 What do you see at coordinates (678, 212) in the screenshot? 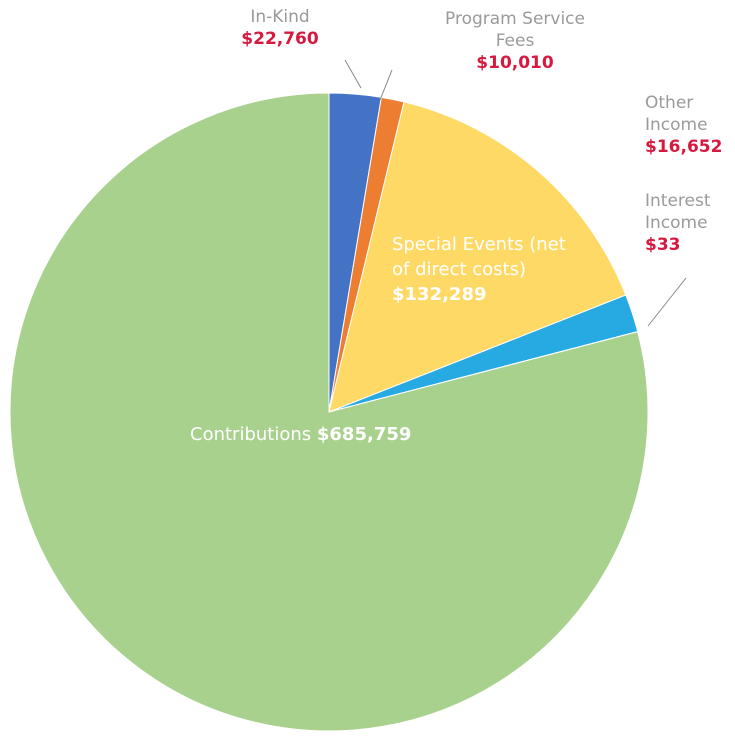
I see `category: Interest Income` at bounding box center [678, 212].